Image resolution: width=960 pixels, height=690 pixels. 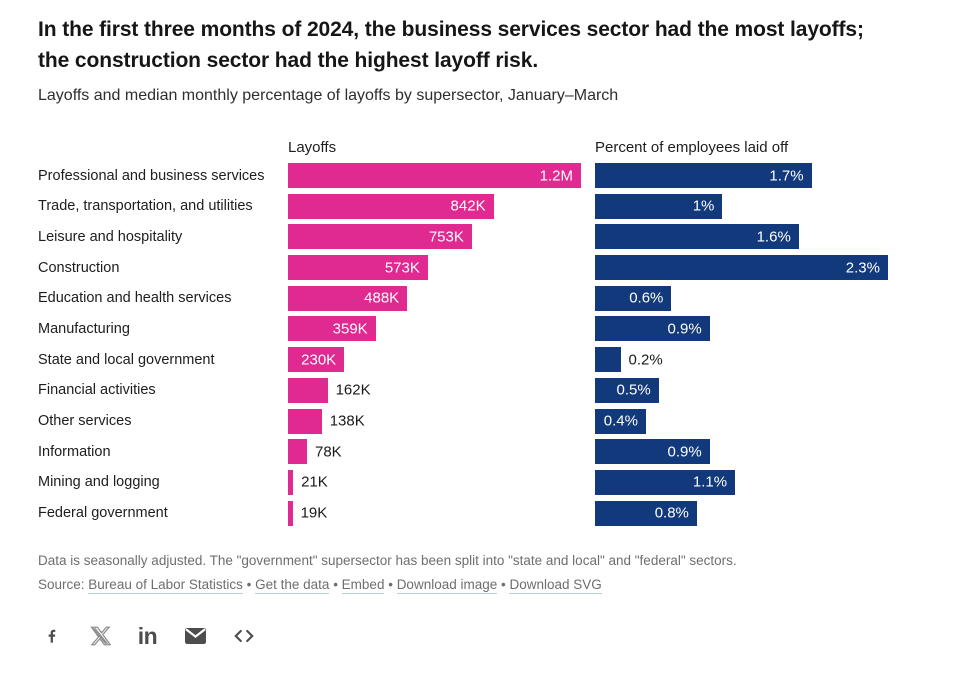 What do you see at coordinates (480, 147) in the screenshot?
I see `chart-column-headers: Layoffs Percent of employees laid off` at bounding box center [480, 147].